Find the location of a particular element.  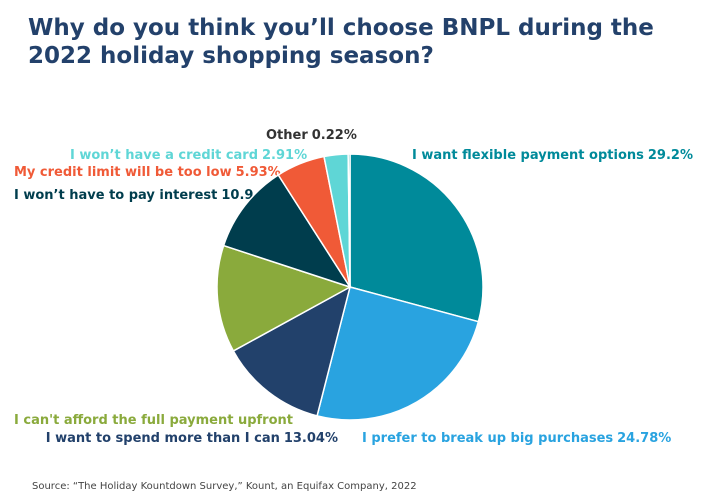

label-category: I won’t have a credit card is located at coordinates (164, 155).